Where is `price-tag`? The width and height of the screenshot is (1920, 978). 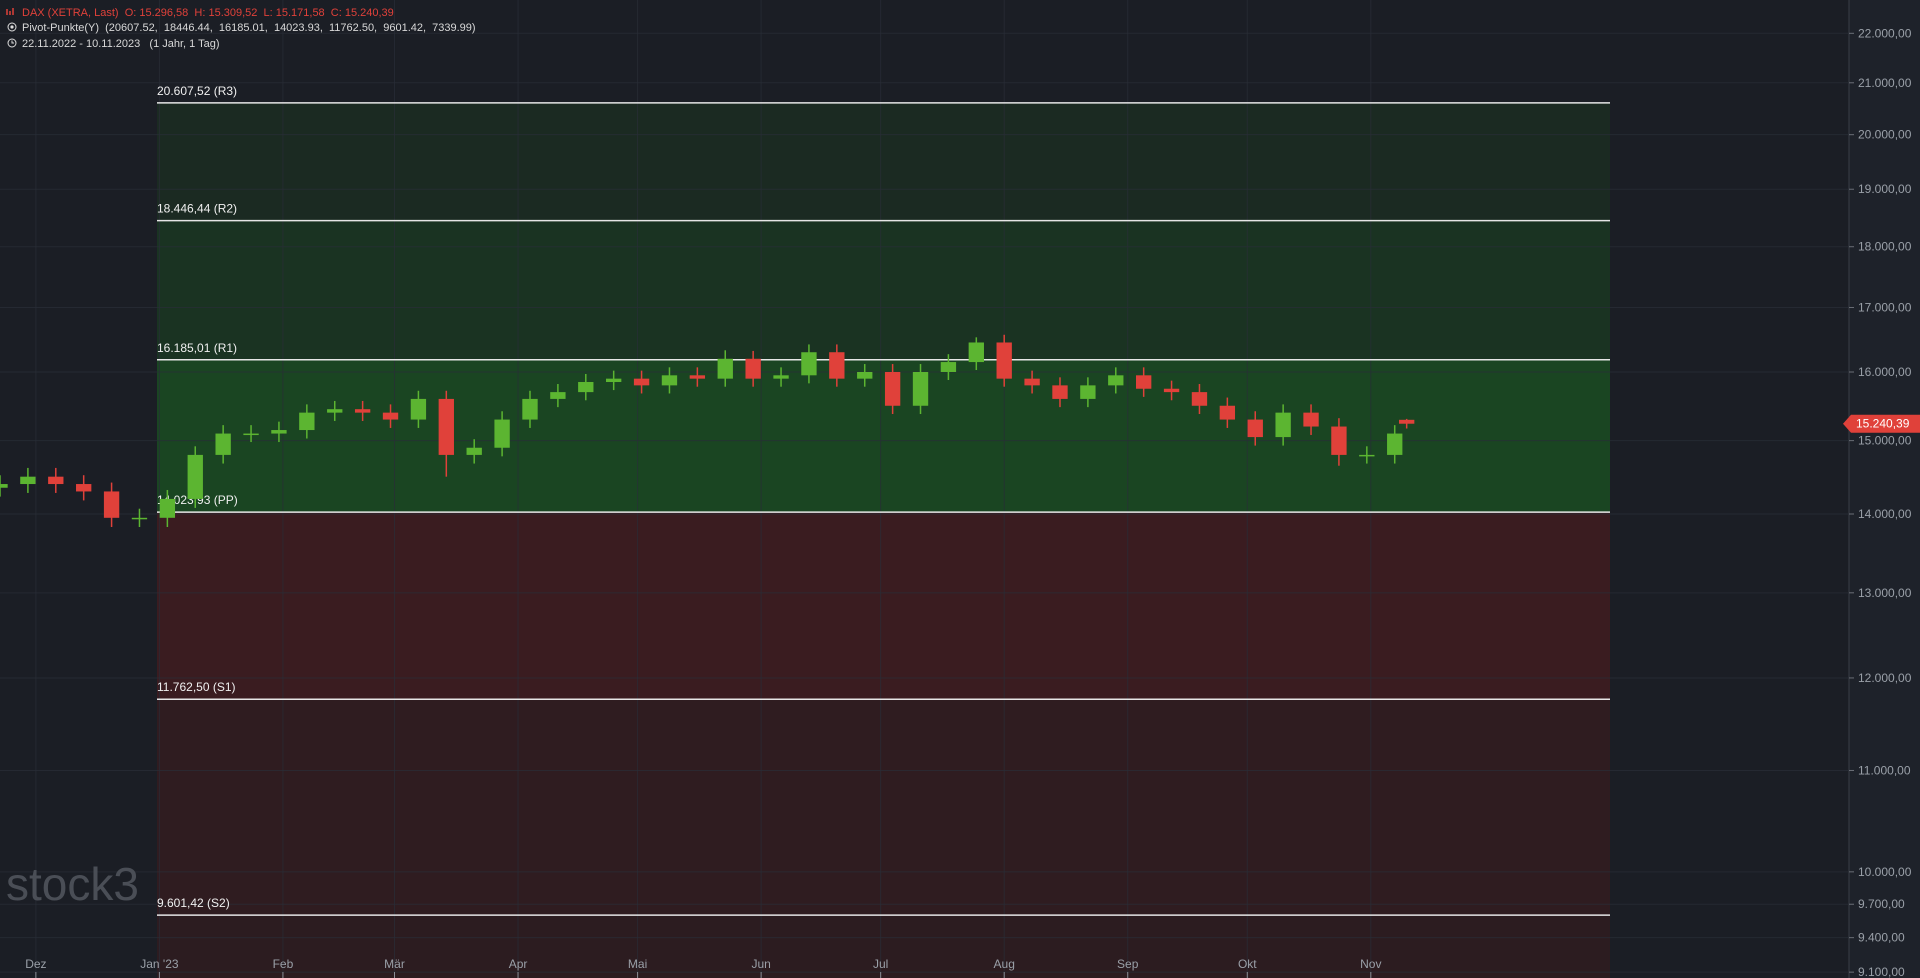 price-tag is located at coordinates (1881, 423).